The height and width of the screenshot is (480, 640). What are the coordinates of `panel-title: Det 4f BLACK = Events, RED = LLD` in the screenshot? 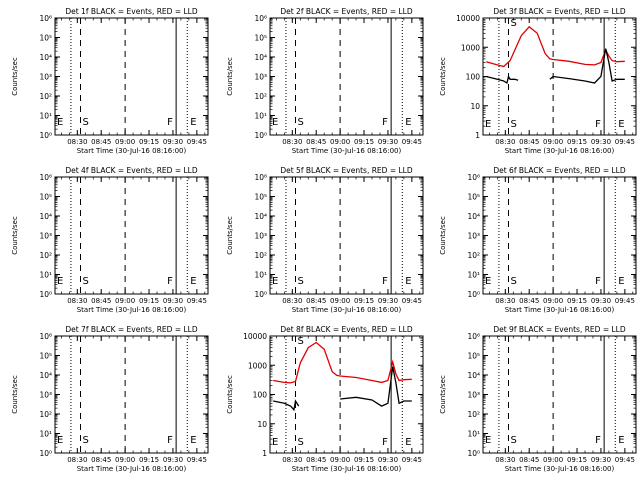 It's located at (131, 170).